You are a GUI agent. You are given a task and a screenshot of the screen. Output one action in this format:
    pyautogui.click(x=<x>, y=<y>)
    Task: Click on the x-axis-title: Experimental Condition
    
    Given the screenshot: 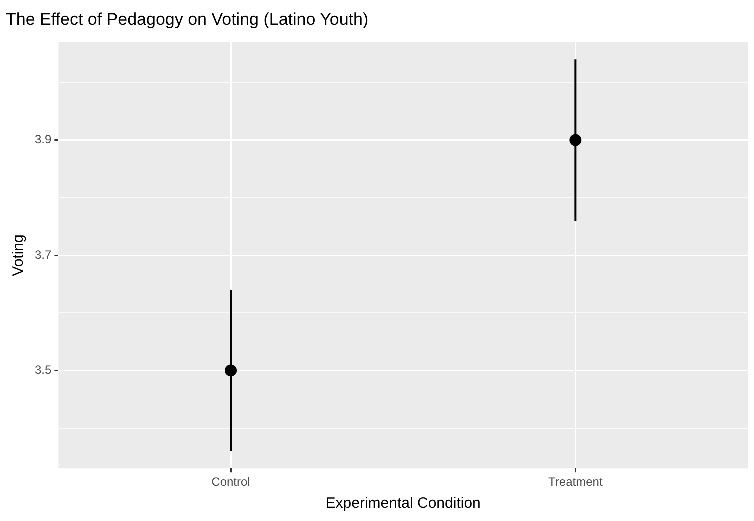 What is the action you would take?
    pyautogui.click(x=403, y=503)
    